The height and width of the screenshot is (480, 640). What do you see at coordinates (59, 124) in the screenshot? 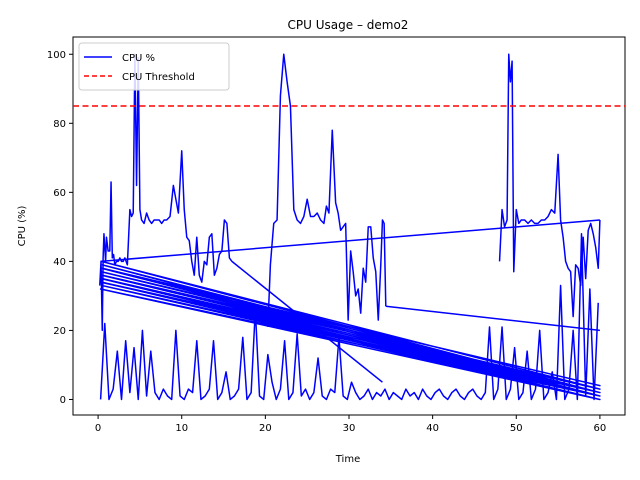
I see `y-tick-label: 80` at bounding box center [59, 124].